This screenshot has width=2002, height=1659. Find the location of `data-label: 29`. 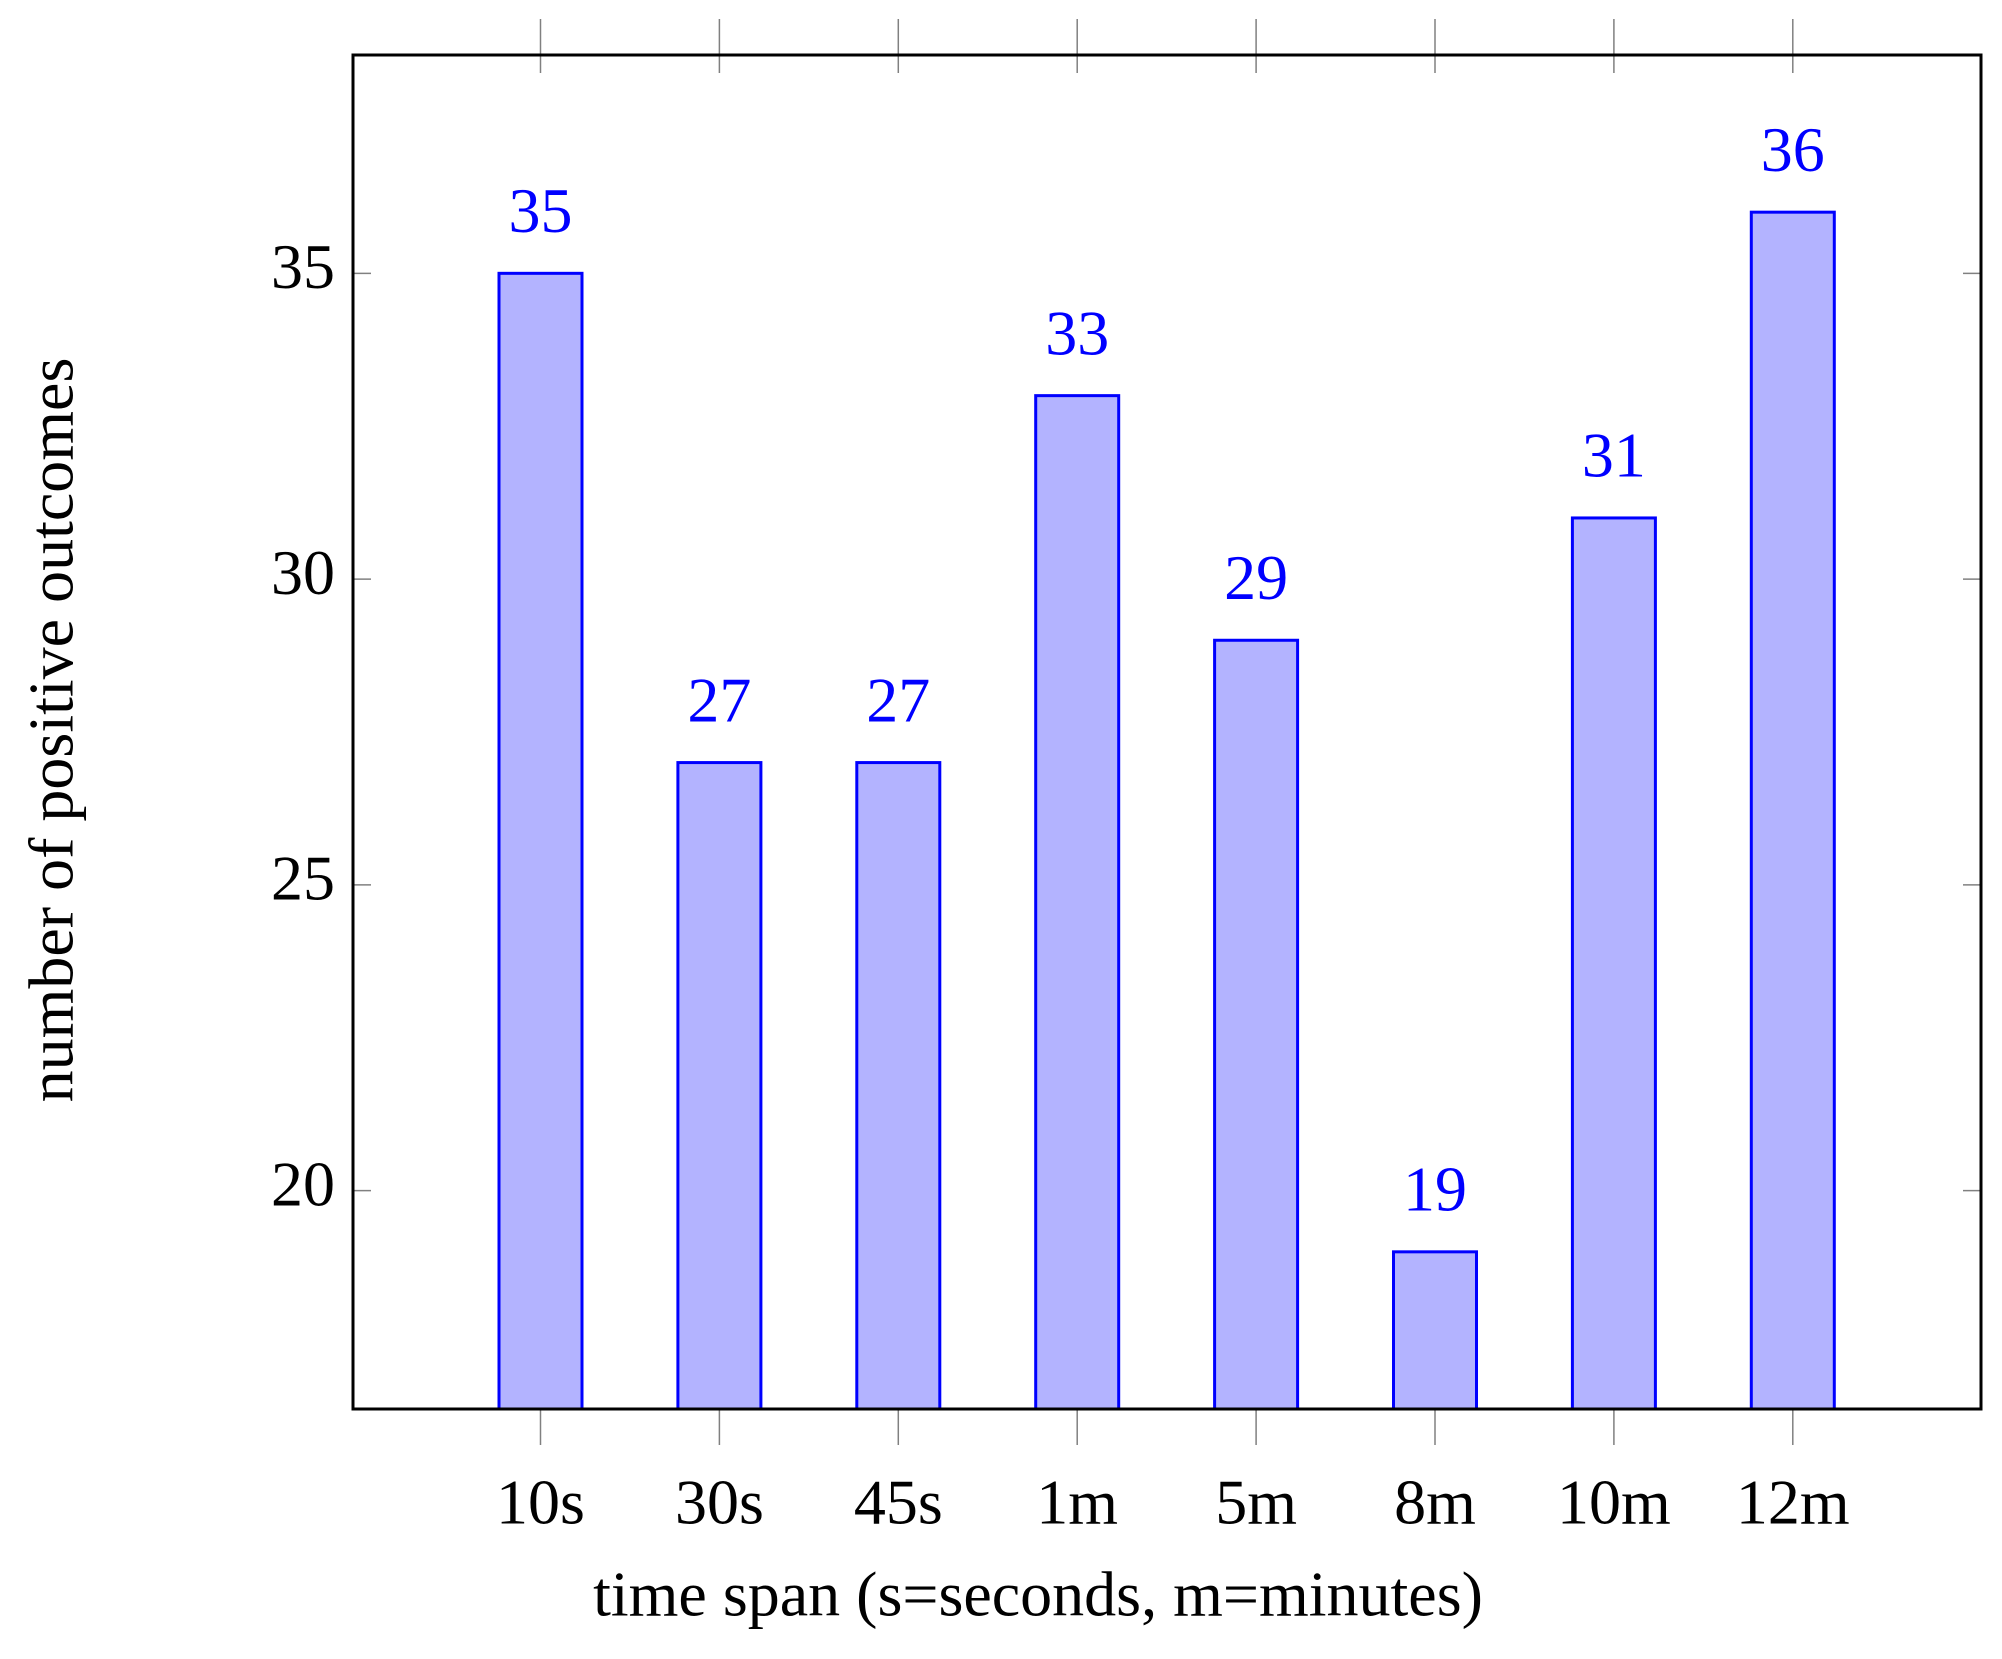

data-label: 29 is located at coordinates (1256, 577).